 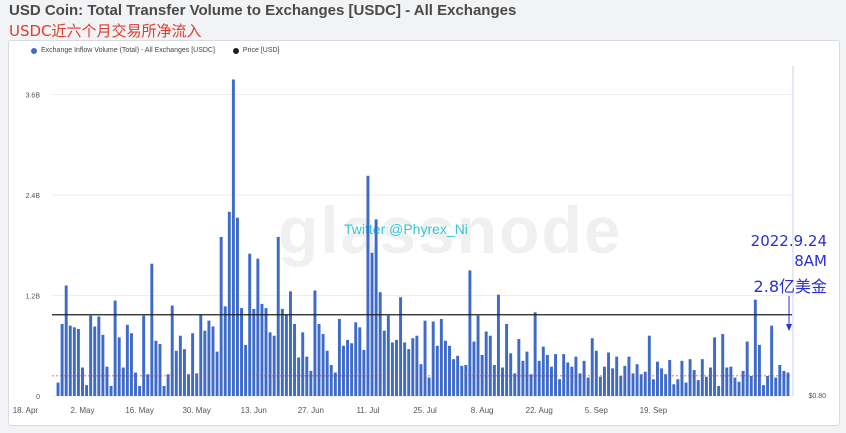 I want to click on legend-item-price: Price [USD], so click(x=255, y=50).